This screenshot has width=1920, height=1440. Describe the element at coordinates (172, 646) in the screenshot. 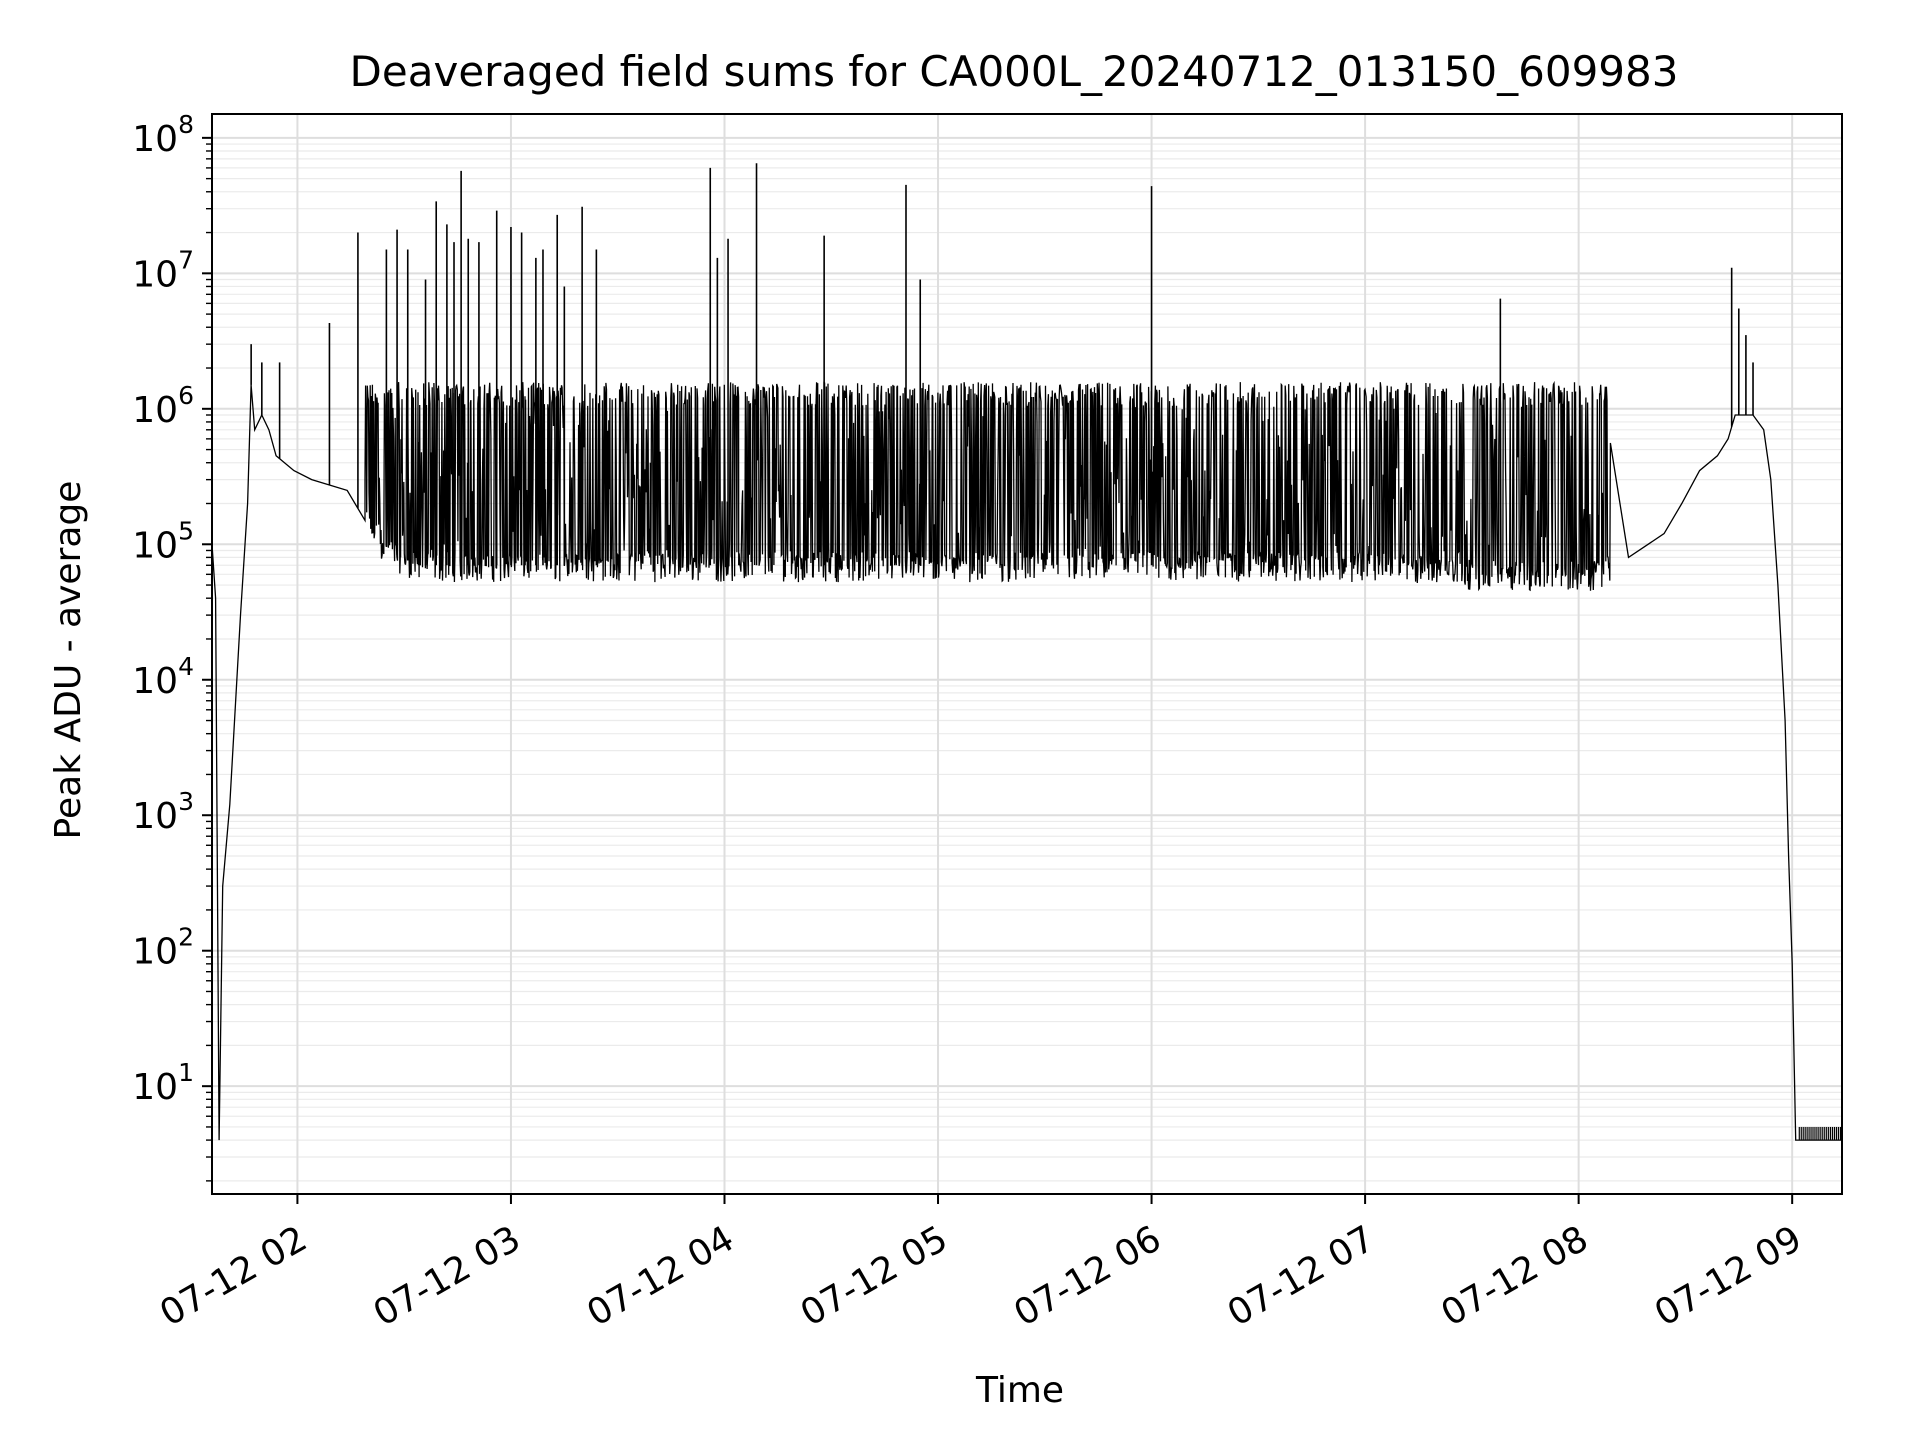

I see `y-axis: 10¹ 10² 10³ 10⁴ 10⁵ 10⁶ 10⁷ 10⁸` at that location.